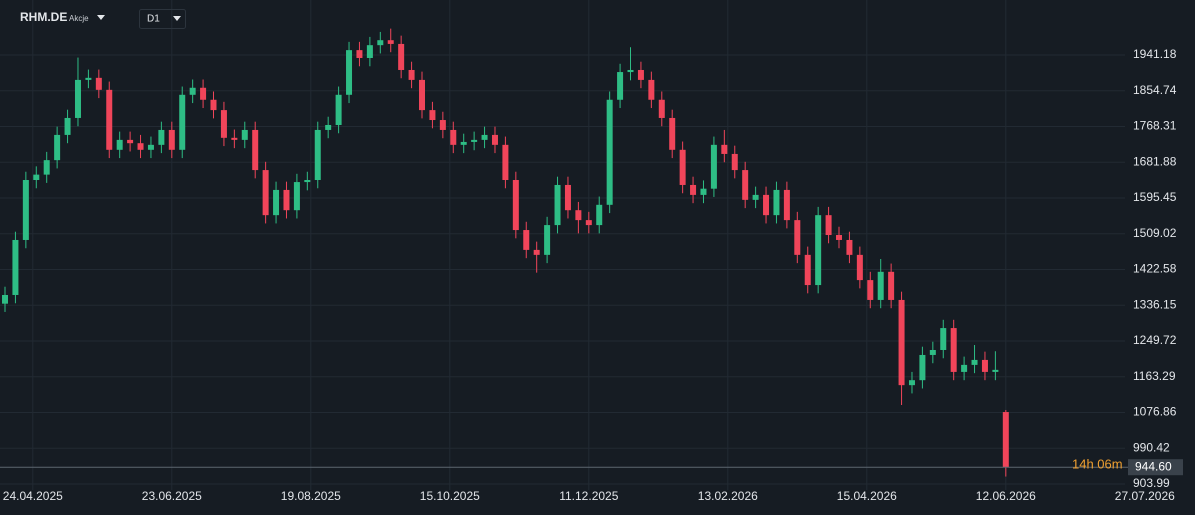 This screenshot has width=1195, height=515. What do you see at coordinates (79, 18) in the screenshot?
I see `instrument-type: Akcje` at bounding box center [79, 18].